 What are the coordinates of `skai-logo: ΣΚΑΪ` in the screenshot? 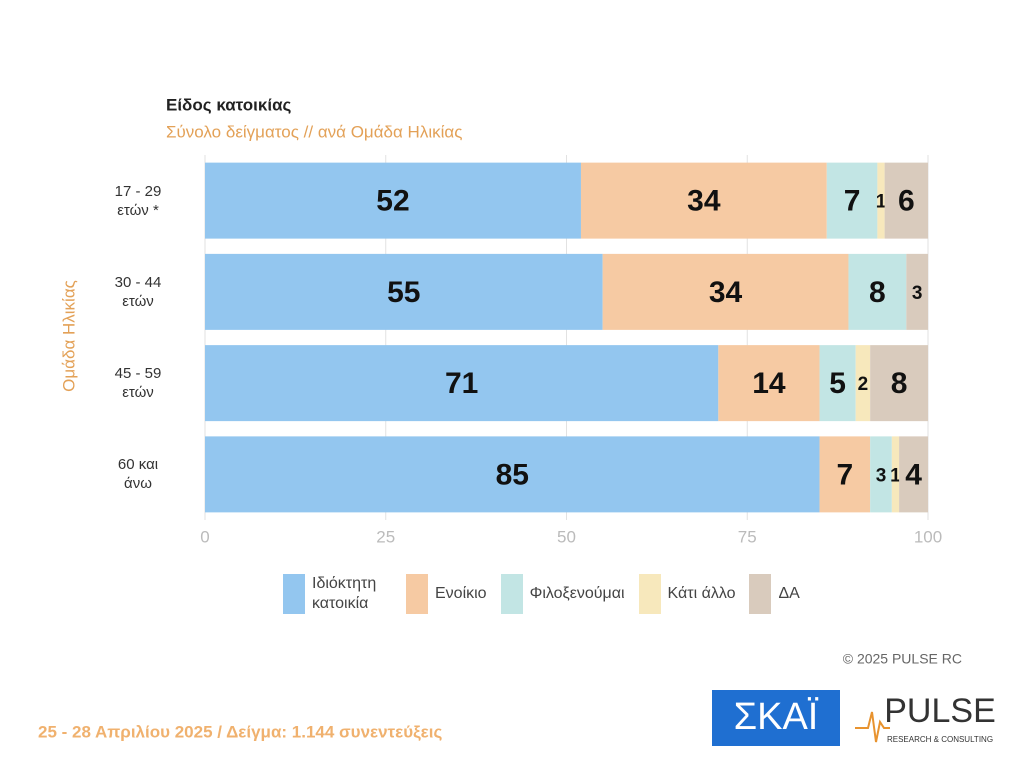 It's located at (776, 717).